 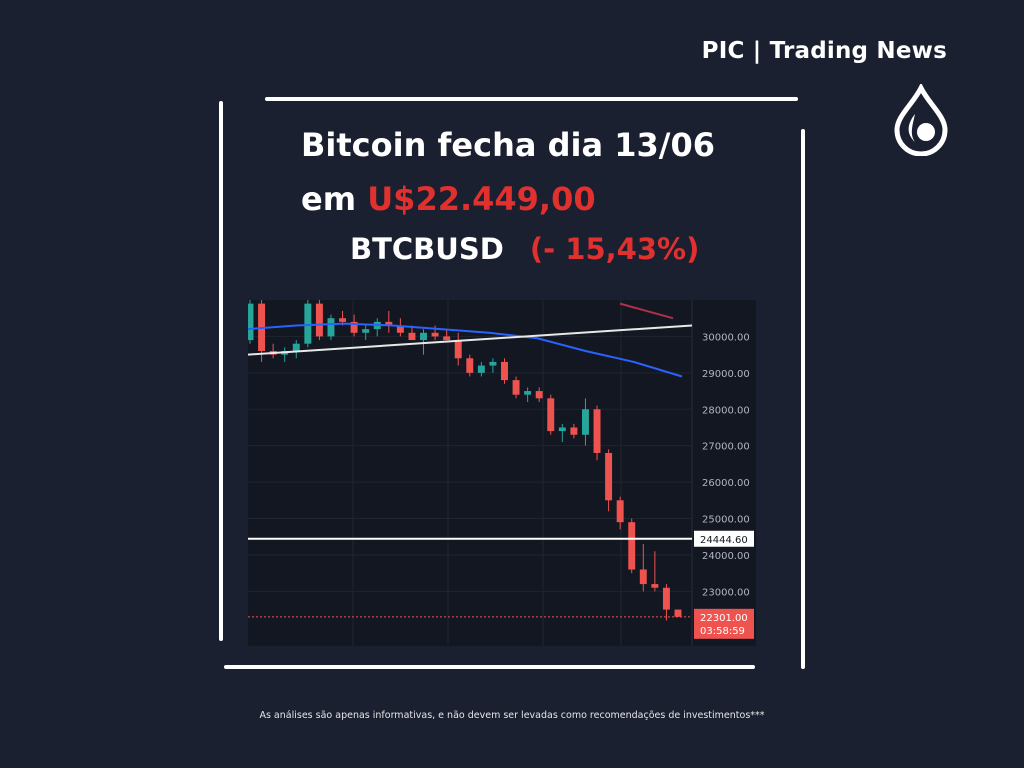 What do you see at coordinates (726, 483) in the screenshot?
I see `y-tick-label: 26000.00` at bounding box center [726, 483].